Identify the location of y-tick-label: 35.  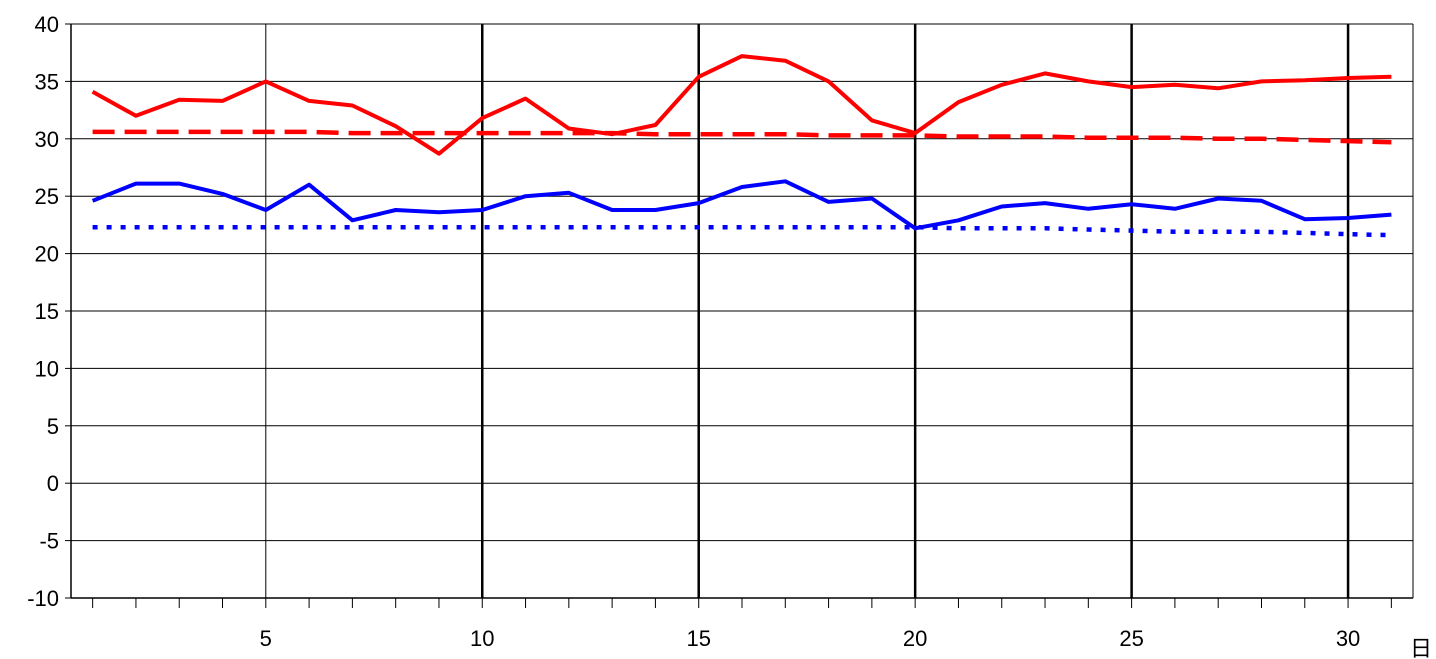
(47, 81).